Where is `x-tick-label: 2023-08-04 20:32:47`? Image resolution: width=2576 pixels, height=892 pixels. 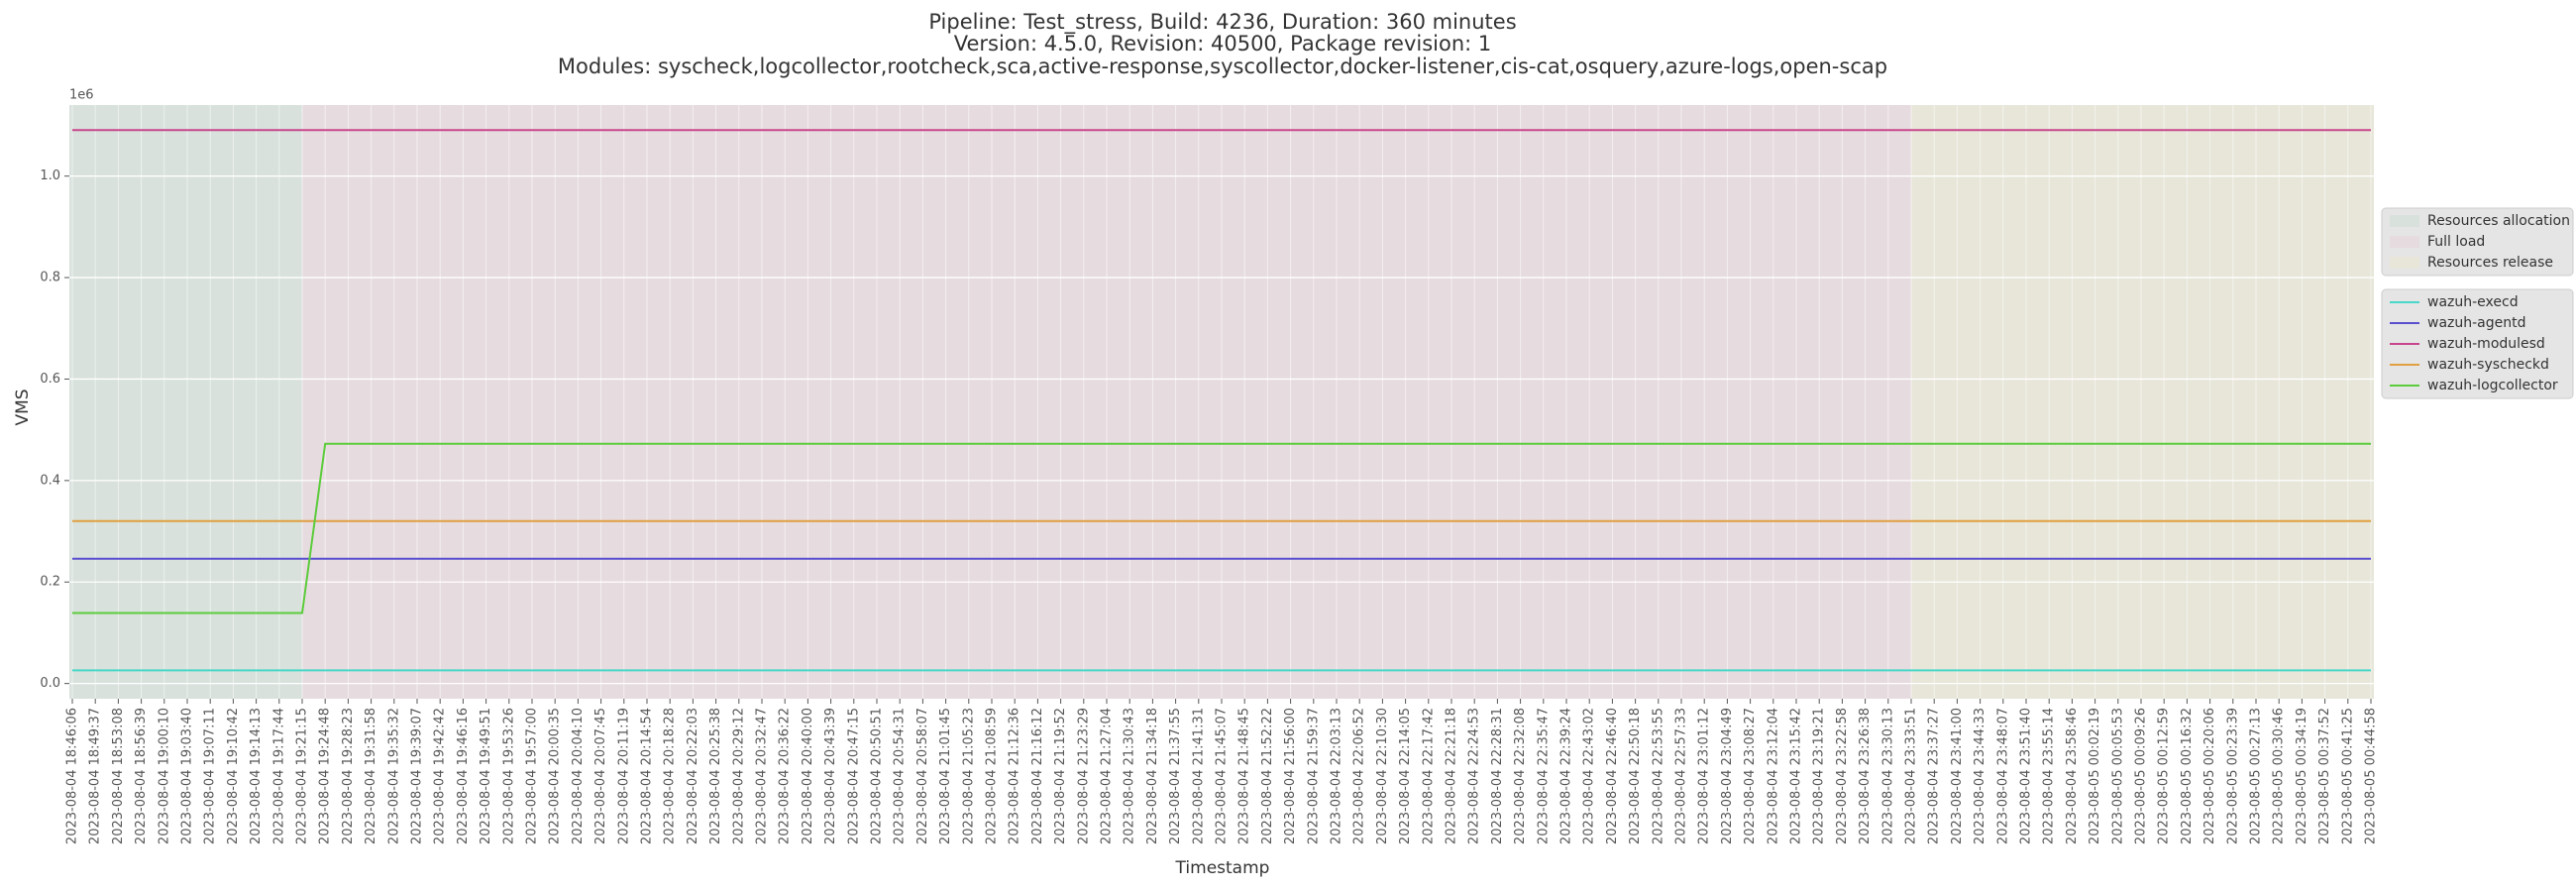 x-tick-label: 2023-08-04 20:32:47 is located at coordinates (762, 776).